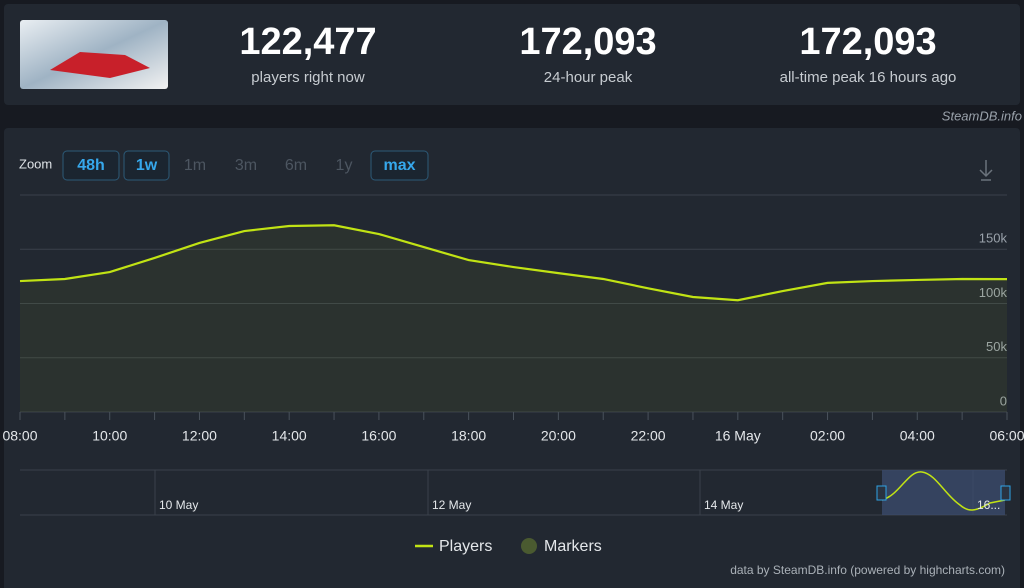 The width and height of the screenshot is (1024, 588). I want to click on x-tick-label: 16 May, so click(738, 436).